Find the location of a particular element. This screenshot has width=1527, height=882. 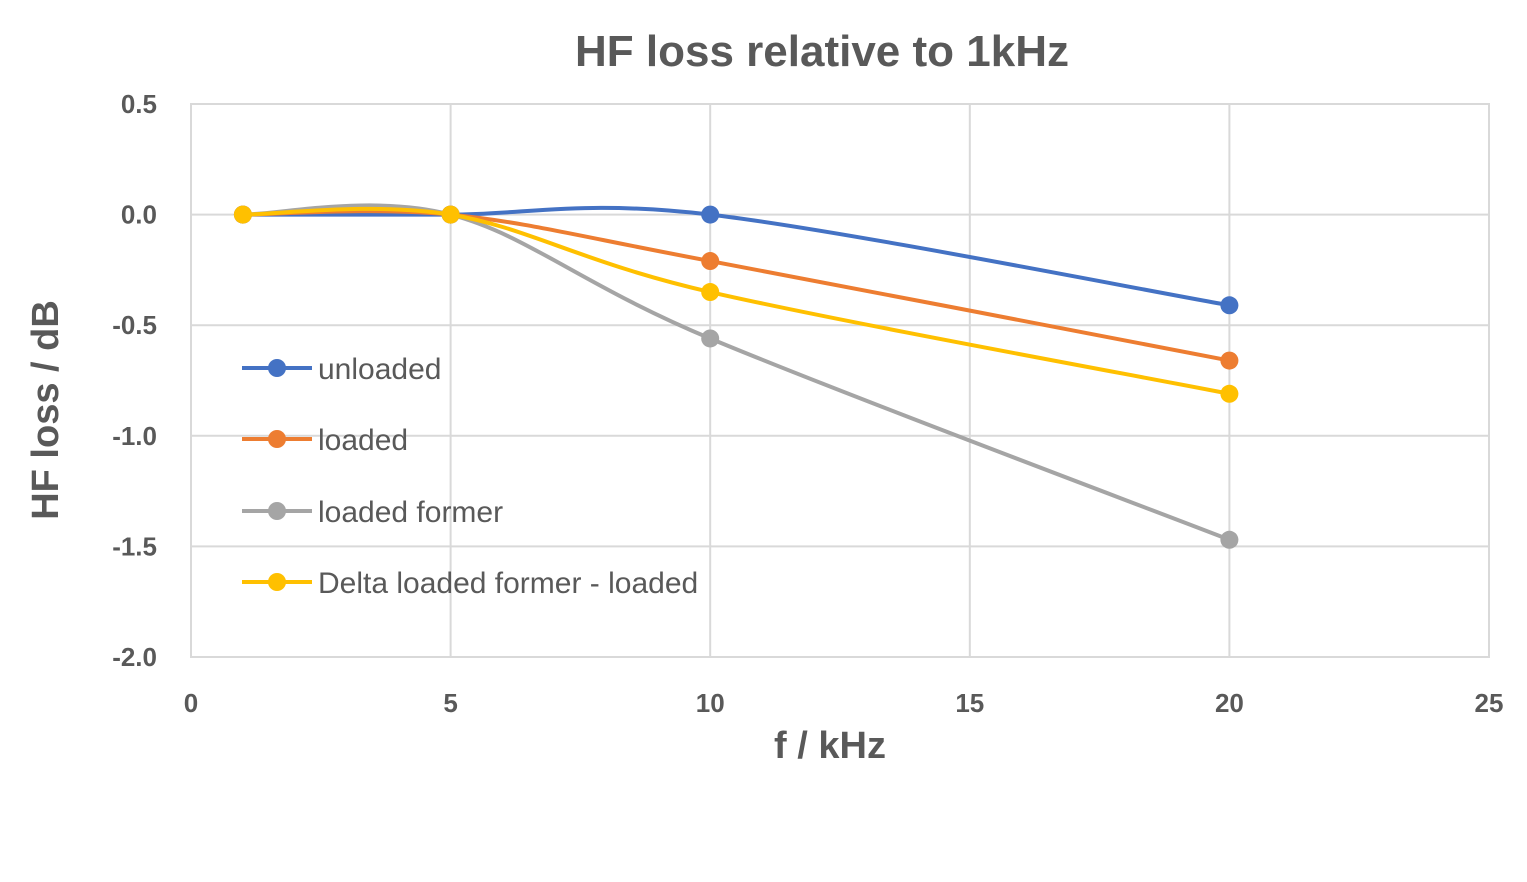

legend-label: loaded former is located at coordinates (410, 512).